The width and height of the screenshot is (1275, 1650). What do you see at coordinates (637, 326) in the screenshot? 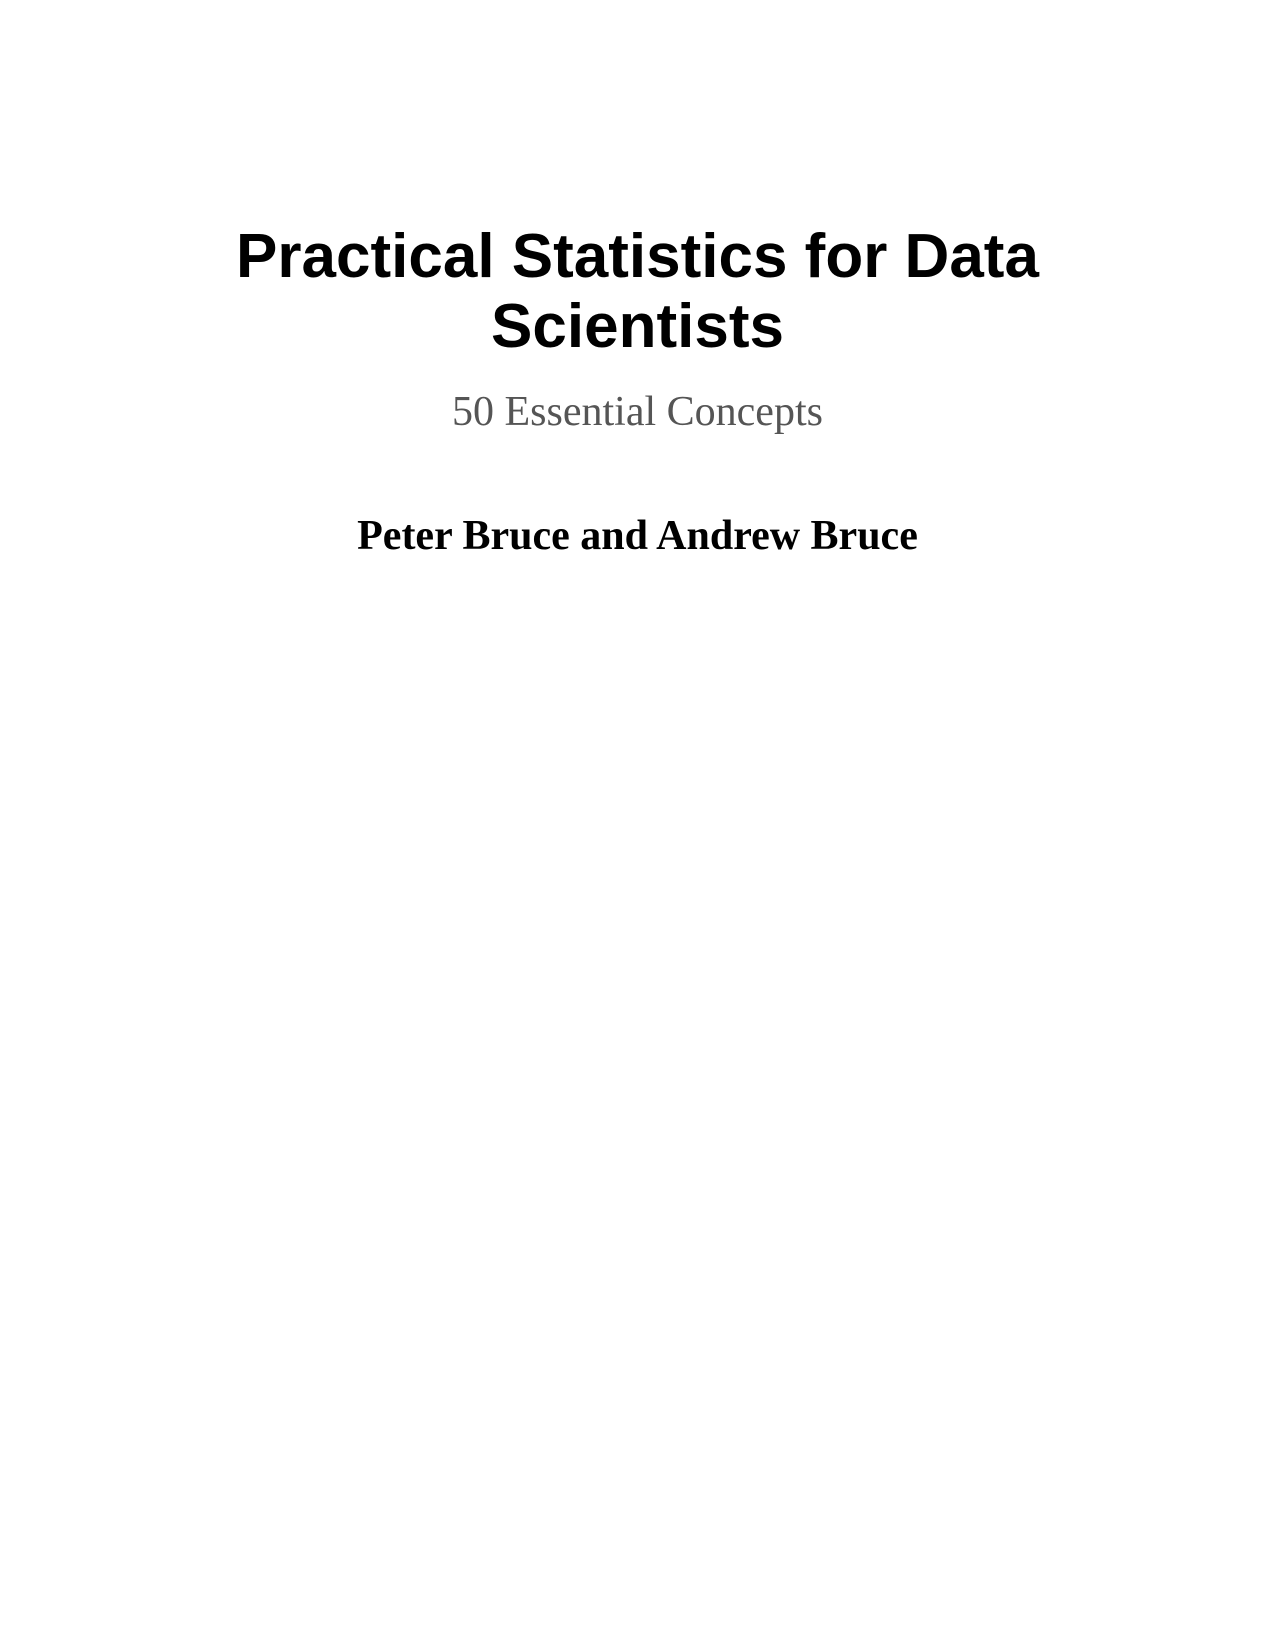
I see `book-title-line-2: Scientists` at bounding box center [637, 326].